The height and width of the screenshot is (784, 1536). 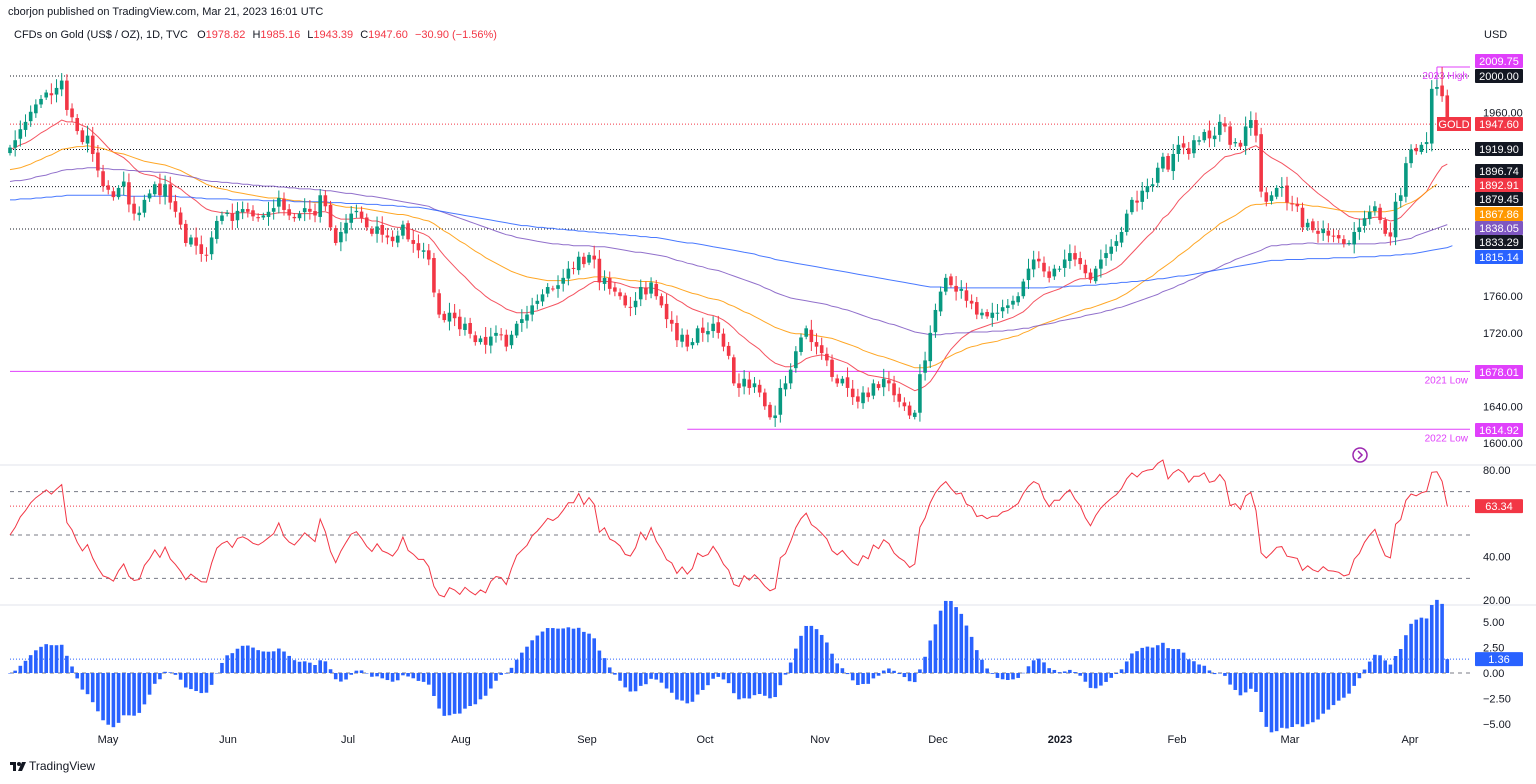 I want to click on price-tag-label: 1838.05, so click(x=1499, y=229).